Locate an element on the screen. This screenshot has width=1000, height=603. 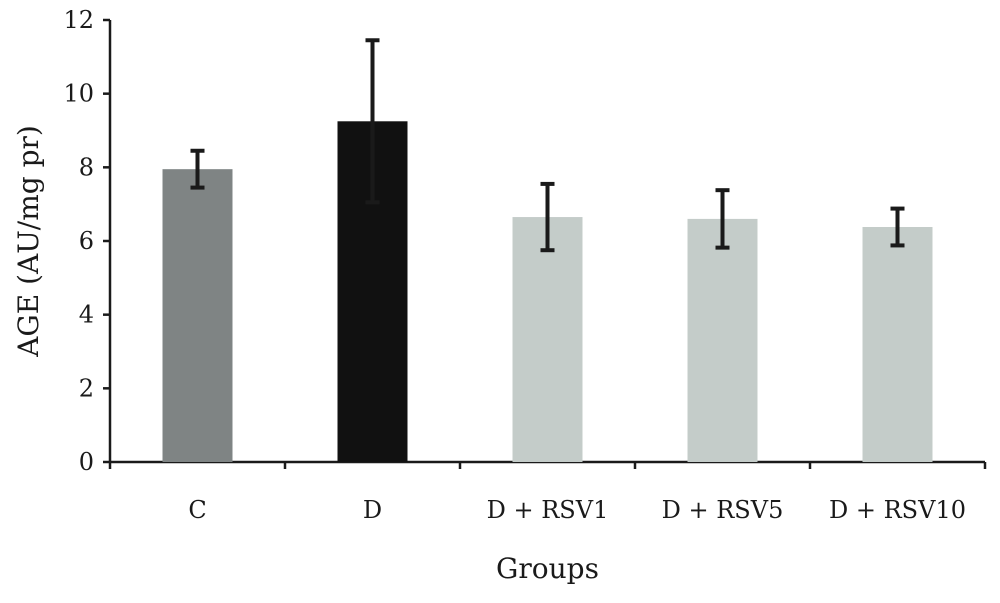
x-tick-label: D + RSV1 is located at coordinates (548, 510).